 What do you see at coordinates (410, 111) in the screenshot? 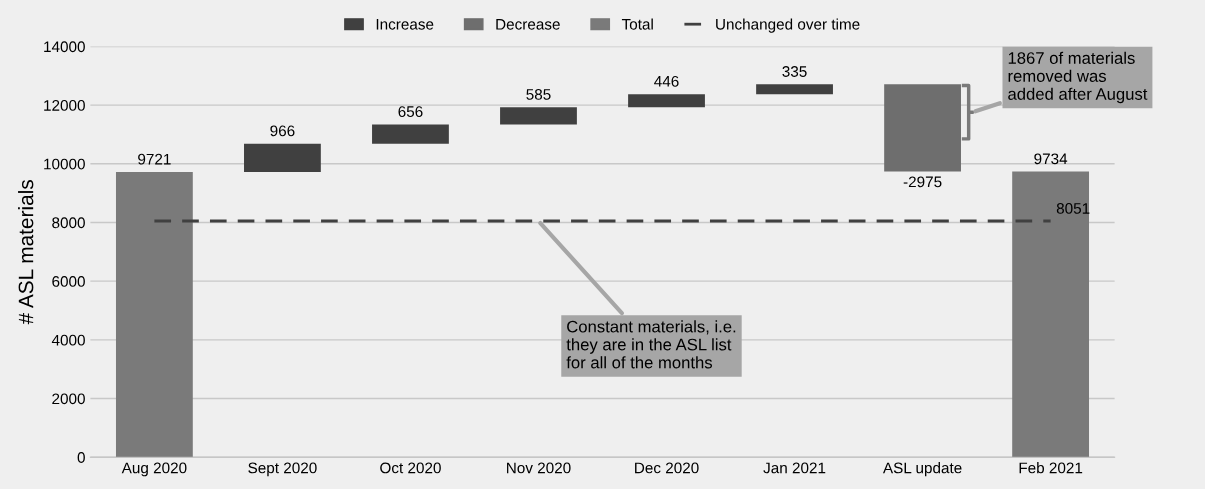
I see `data-label: 656` at bounding box center [410, 111].